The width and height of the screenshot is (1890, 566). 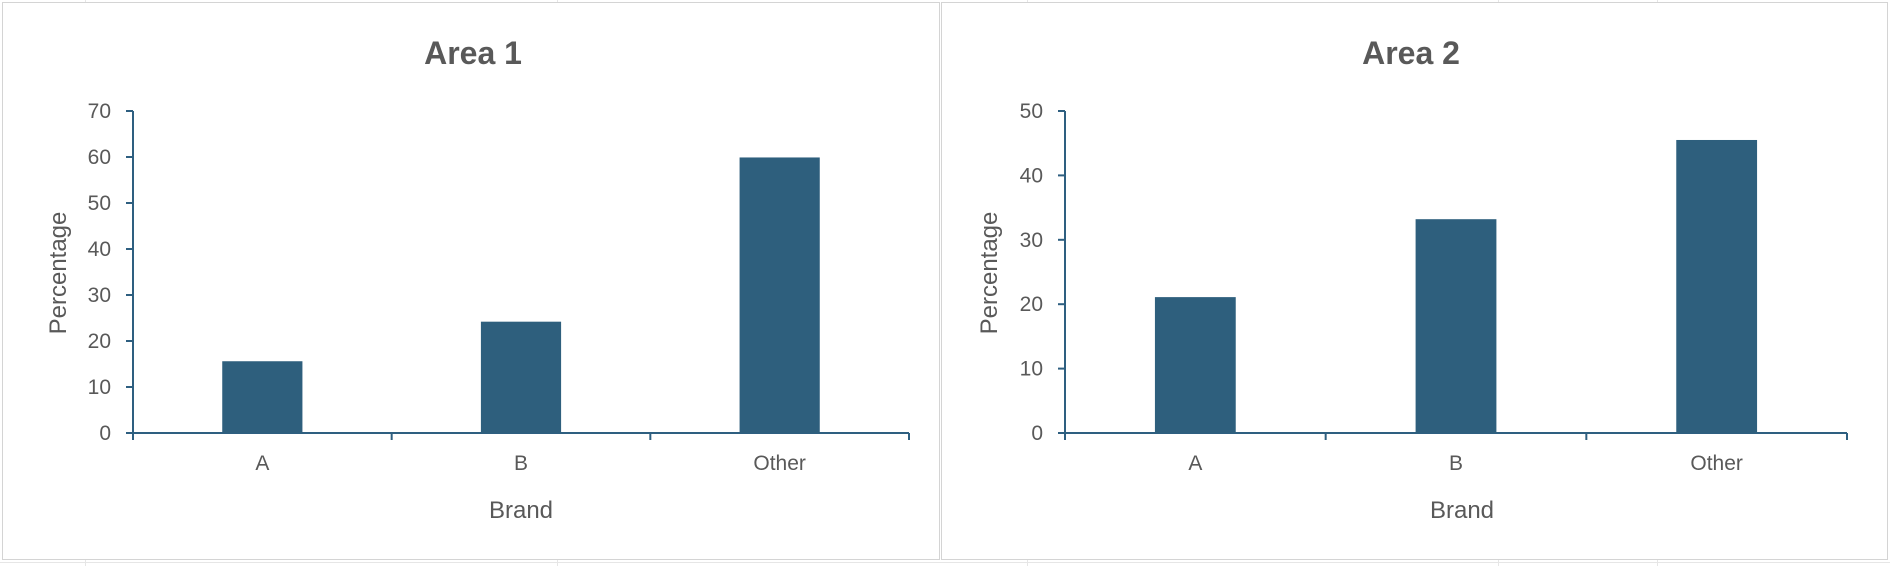 What do you see at coordinates (1411, 53) in the screenshot?
I see `chart-title: Area 2` at bounding box center [1411, 53].